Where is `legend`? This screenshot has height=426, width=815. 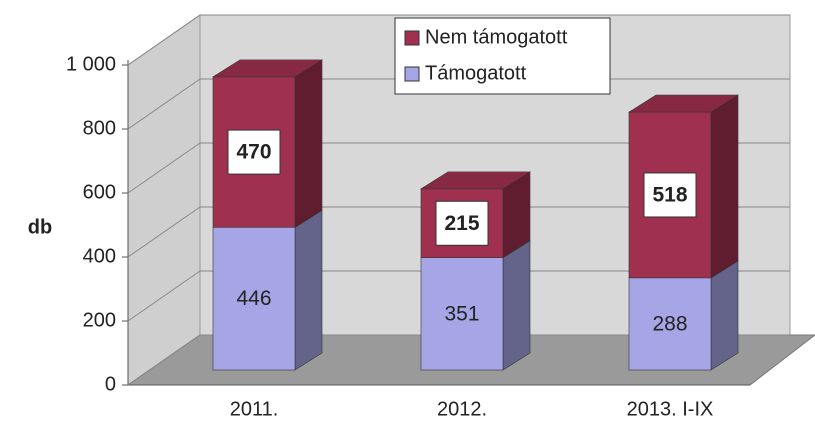
legend is located at coordinates (502, 56).